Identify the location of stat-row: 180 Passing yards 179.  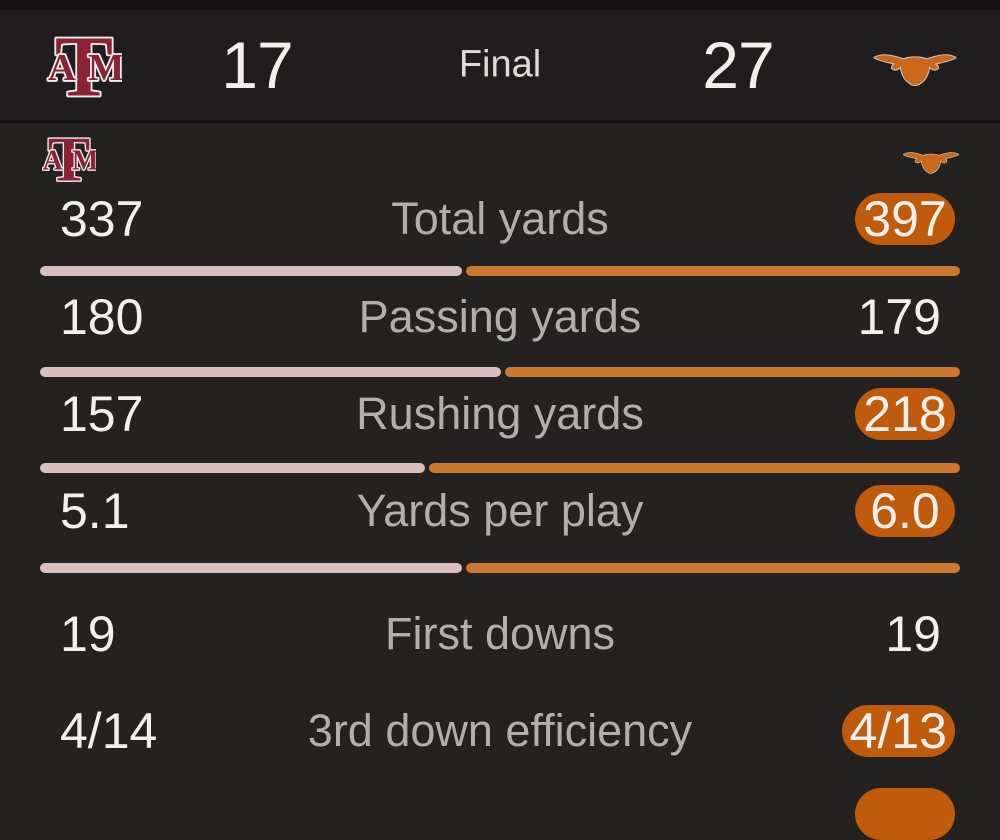
(500, 317).